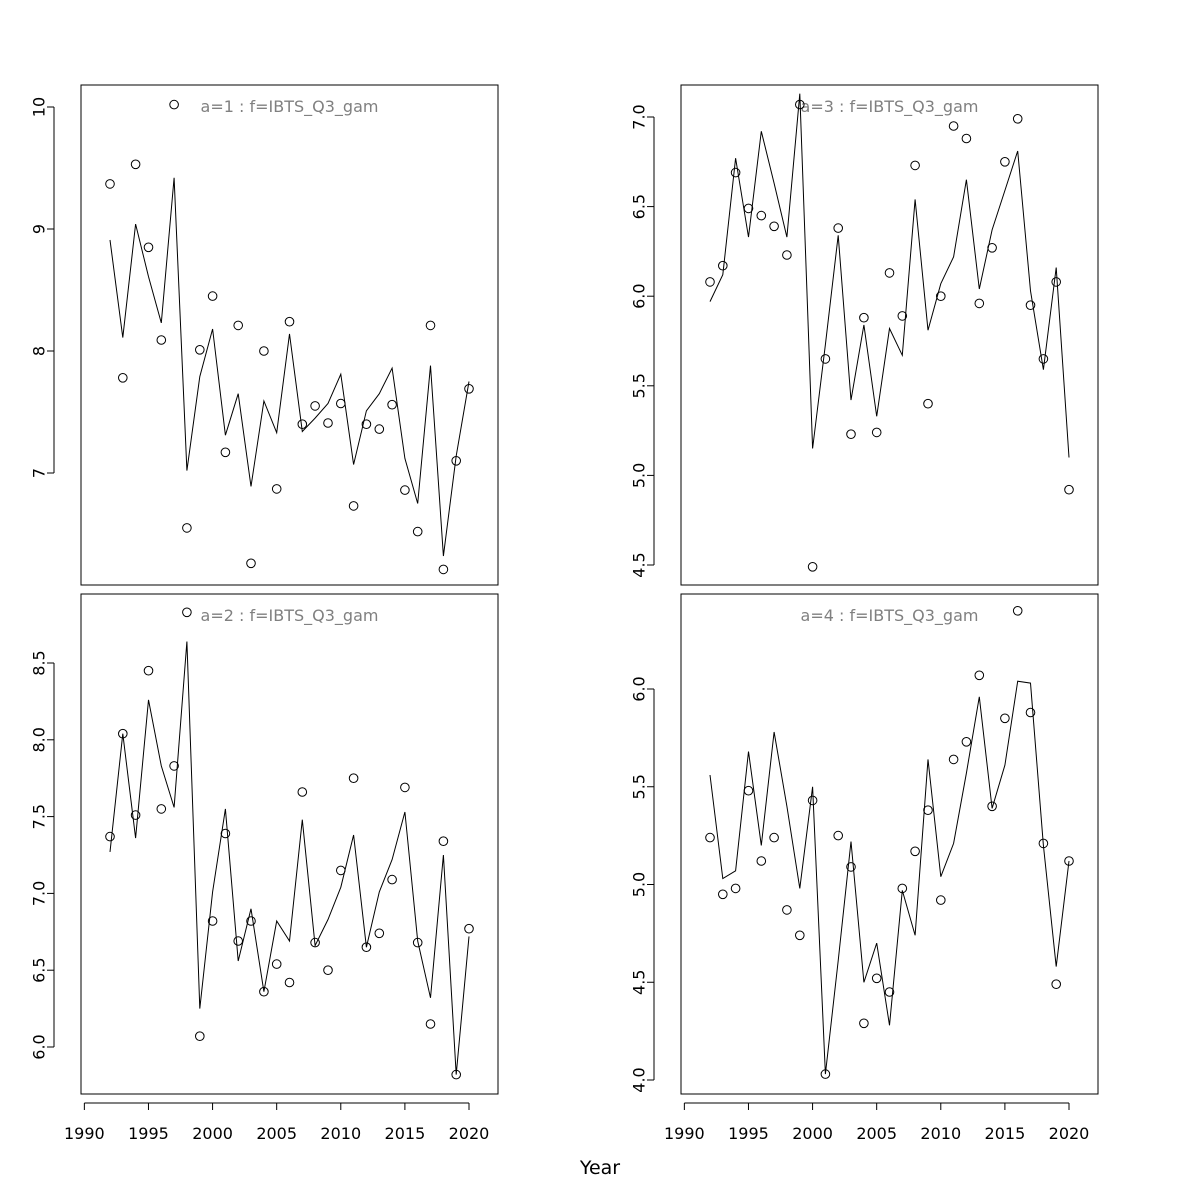  Describe the element at coordinates (39, 816) in the screenshot. I see `y-tick-label: 7.5` at that location.